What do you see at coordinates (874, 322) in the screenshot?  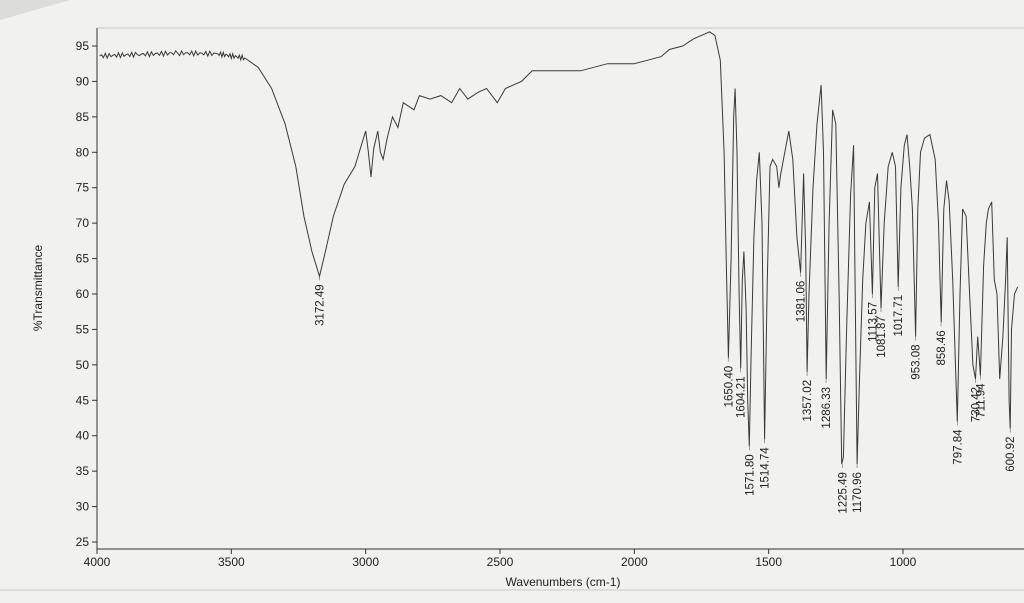 I see `peak-label: 1113.57` at bounding box center [874, 322].